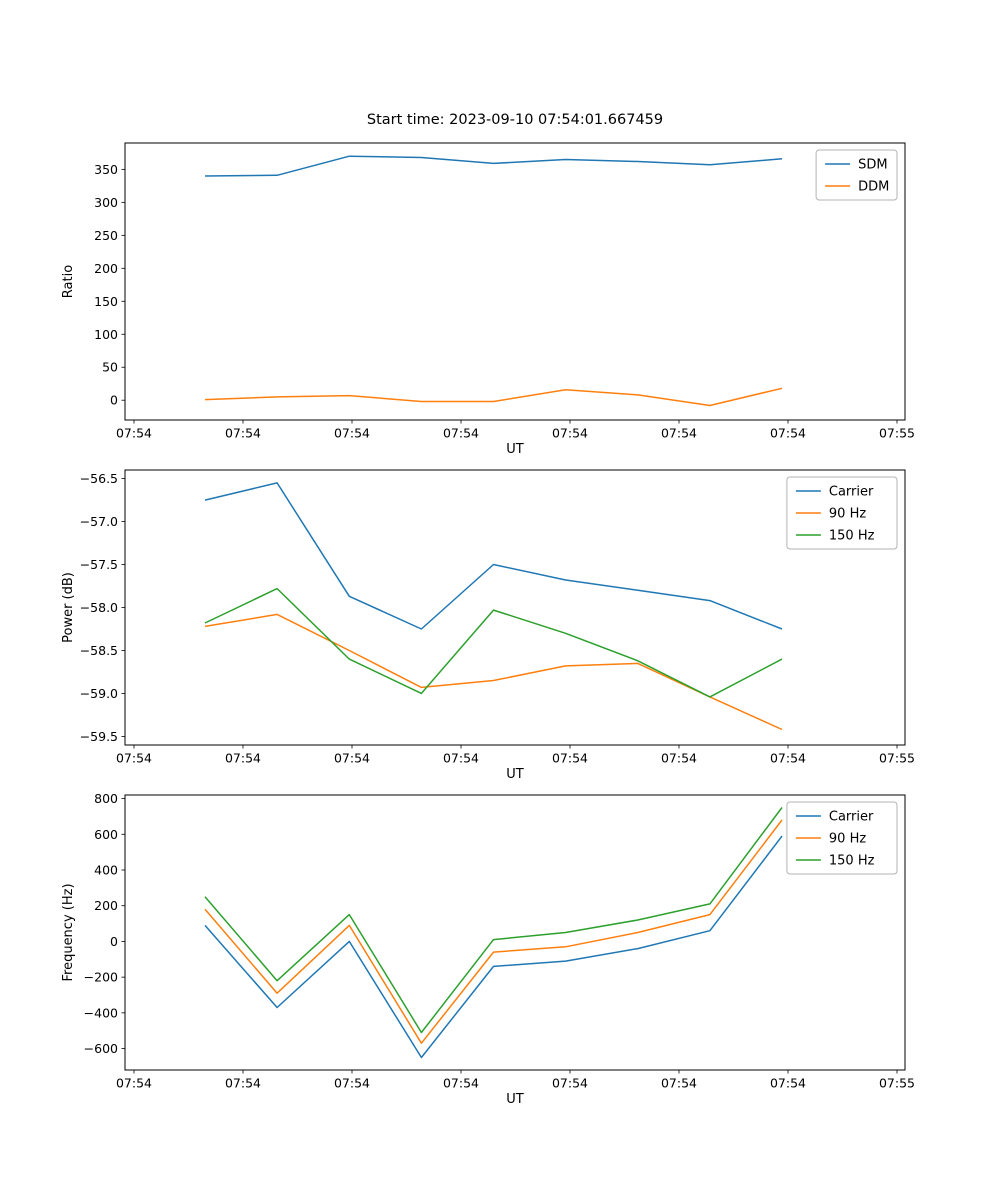  What do you see at coordinates (106, 301) in the screenshot?
I see `y-tick-label: 150` at bounding box center [106, 301].